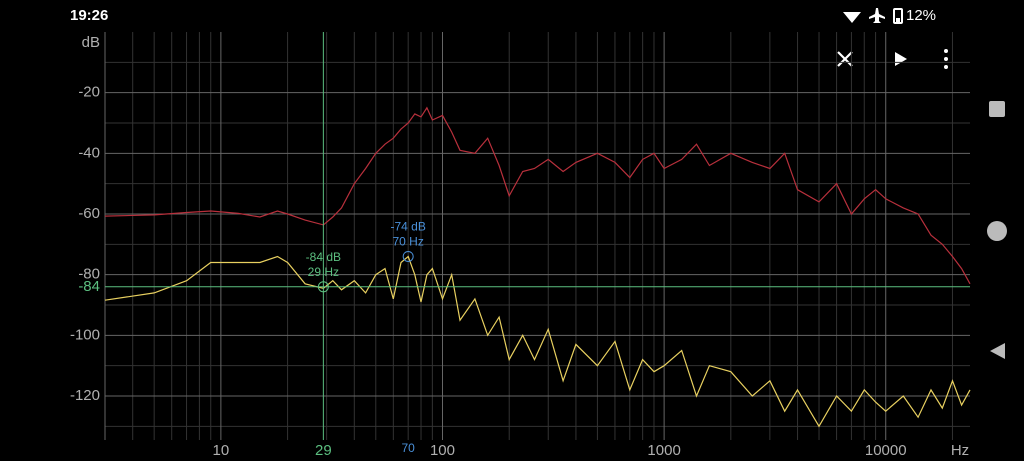 The height and width of the screenshot is (461, 1024). What do you see at coordinates (997, 351) in the screenshot?
I see `nav-back` at bounding box center [997, 351].